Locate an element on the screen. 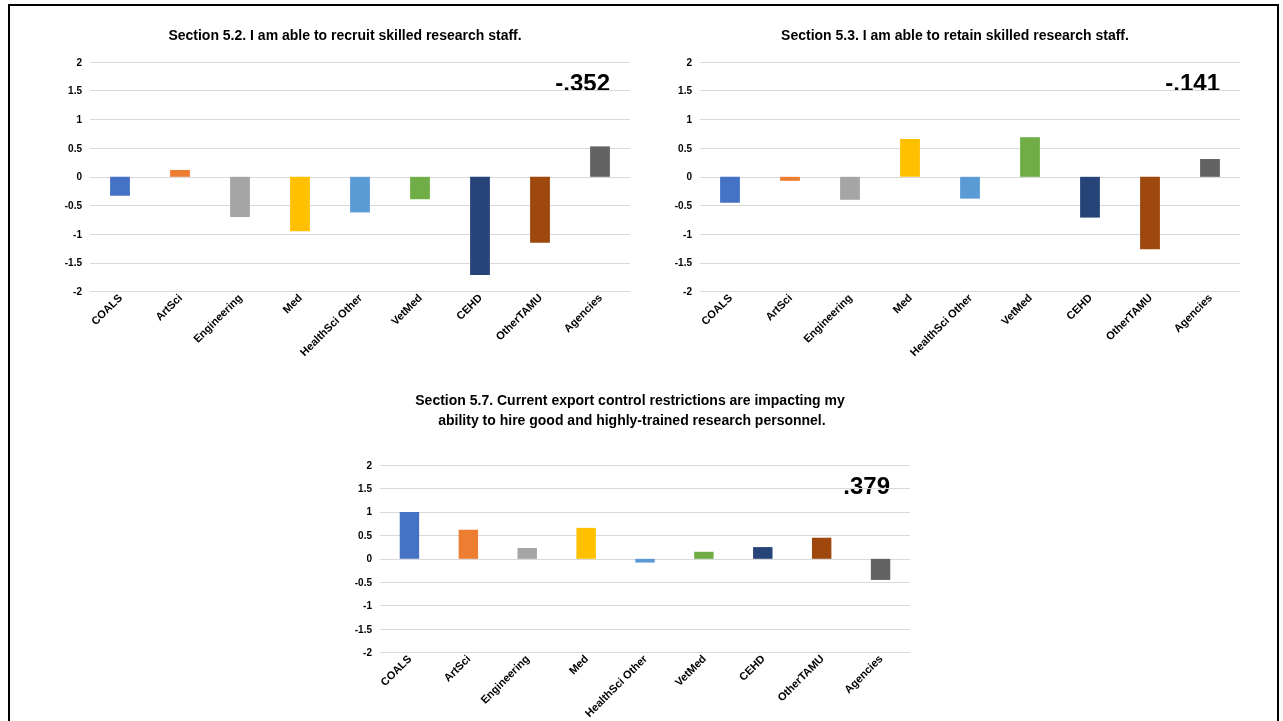  annotation: .379 is located at coordinates (867, 485).